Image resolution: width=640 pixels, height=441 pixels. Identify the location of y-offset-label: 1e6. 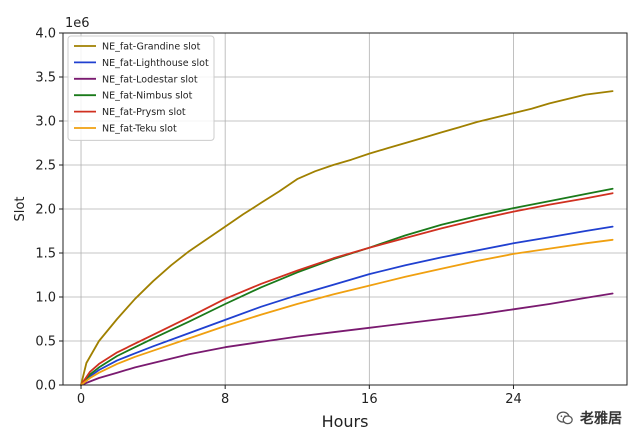
(77, 23).